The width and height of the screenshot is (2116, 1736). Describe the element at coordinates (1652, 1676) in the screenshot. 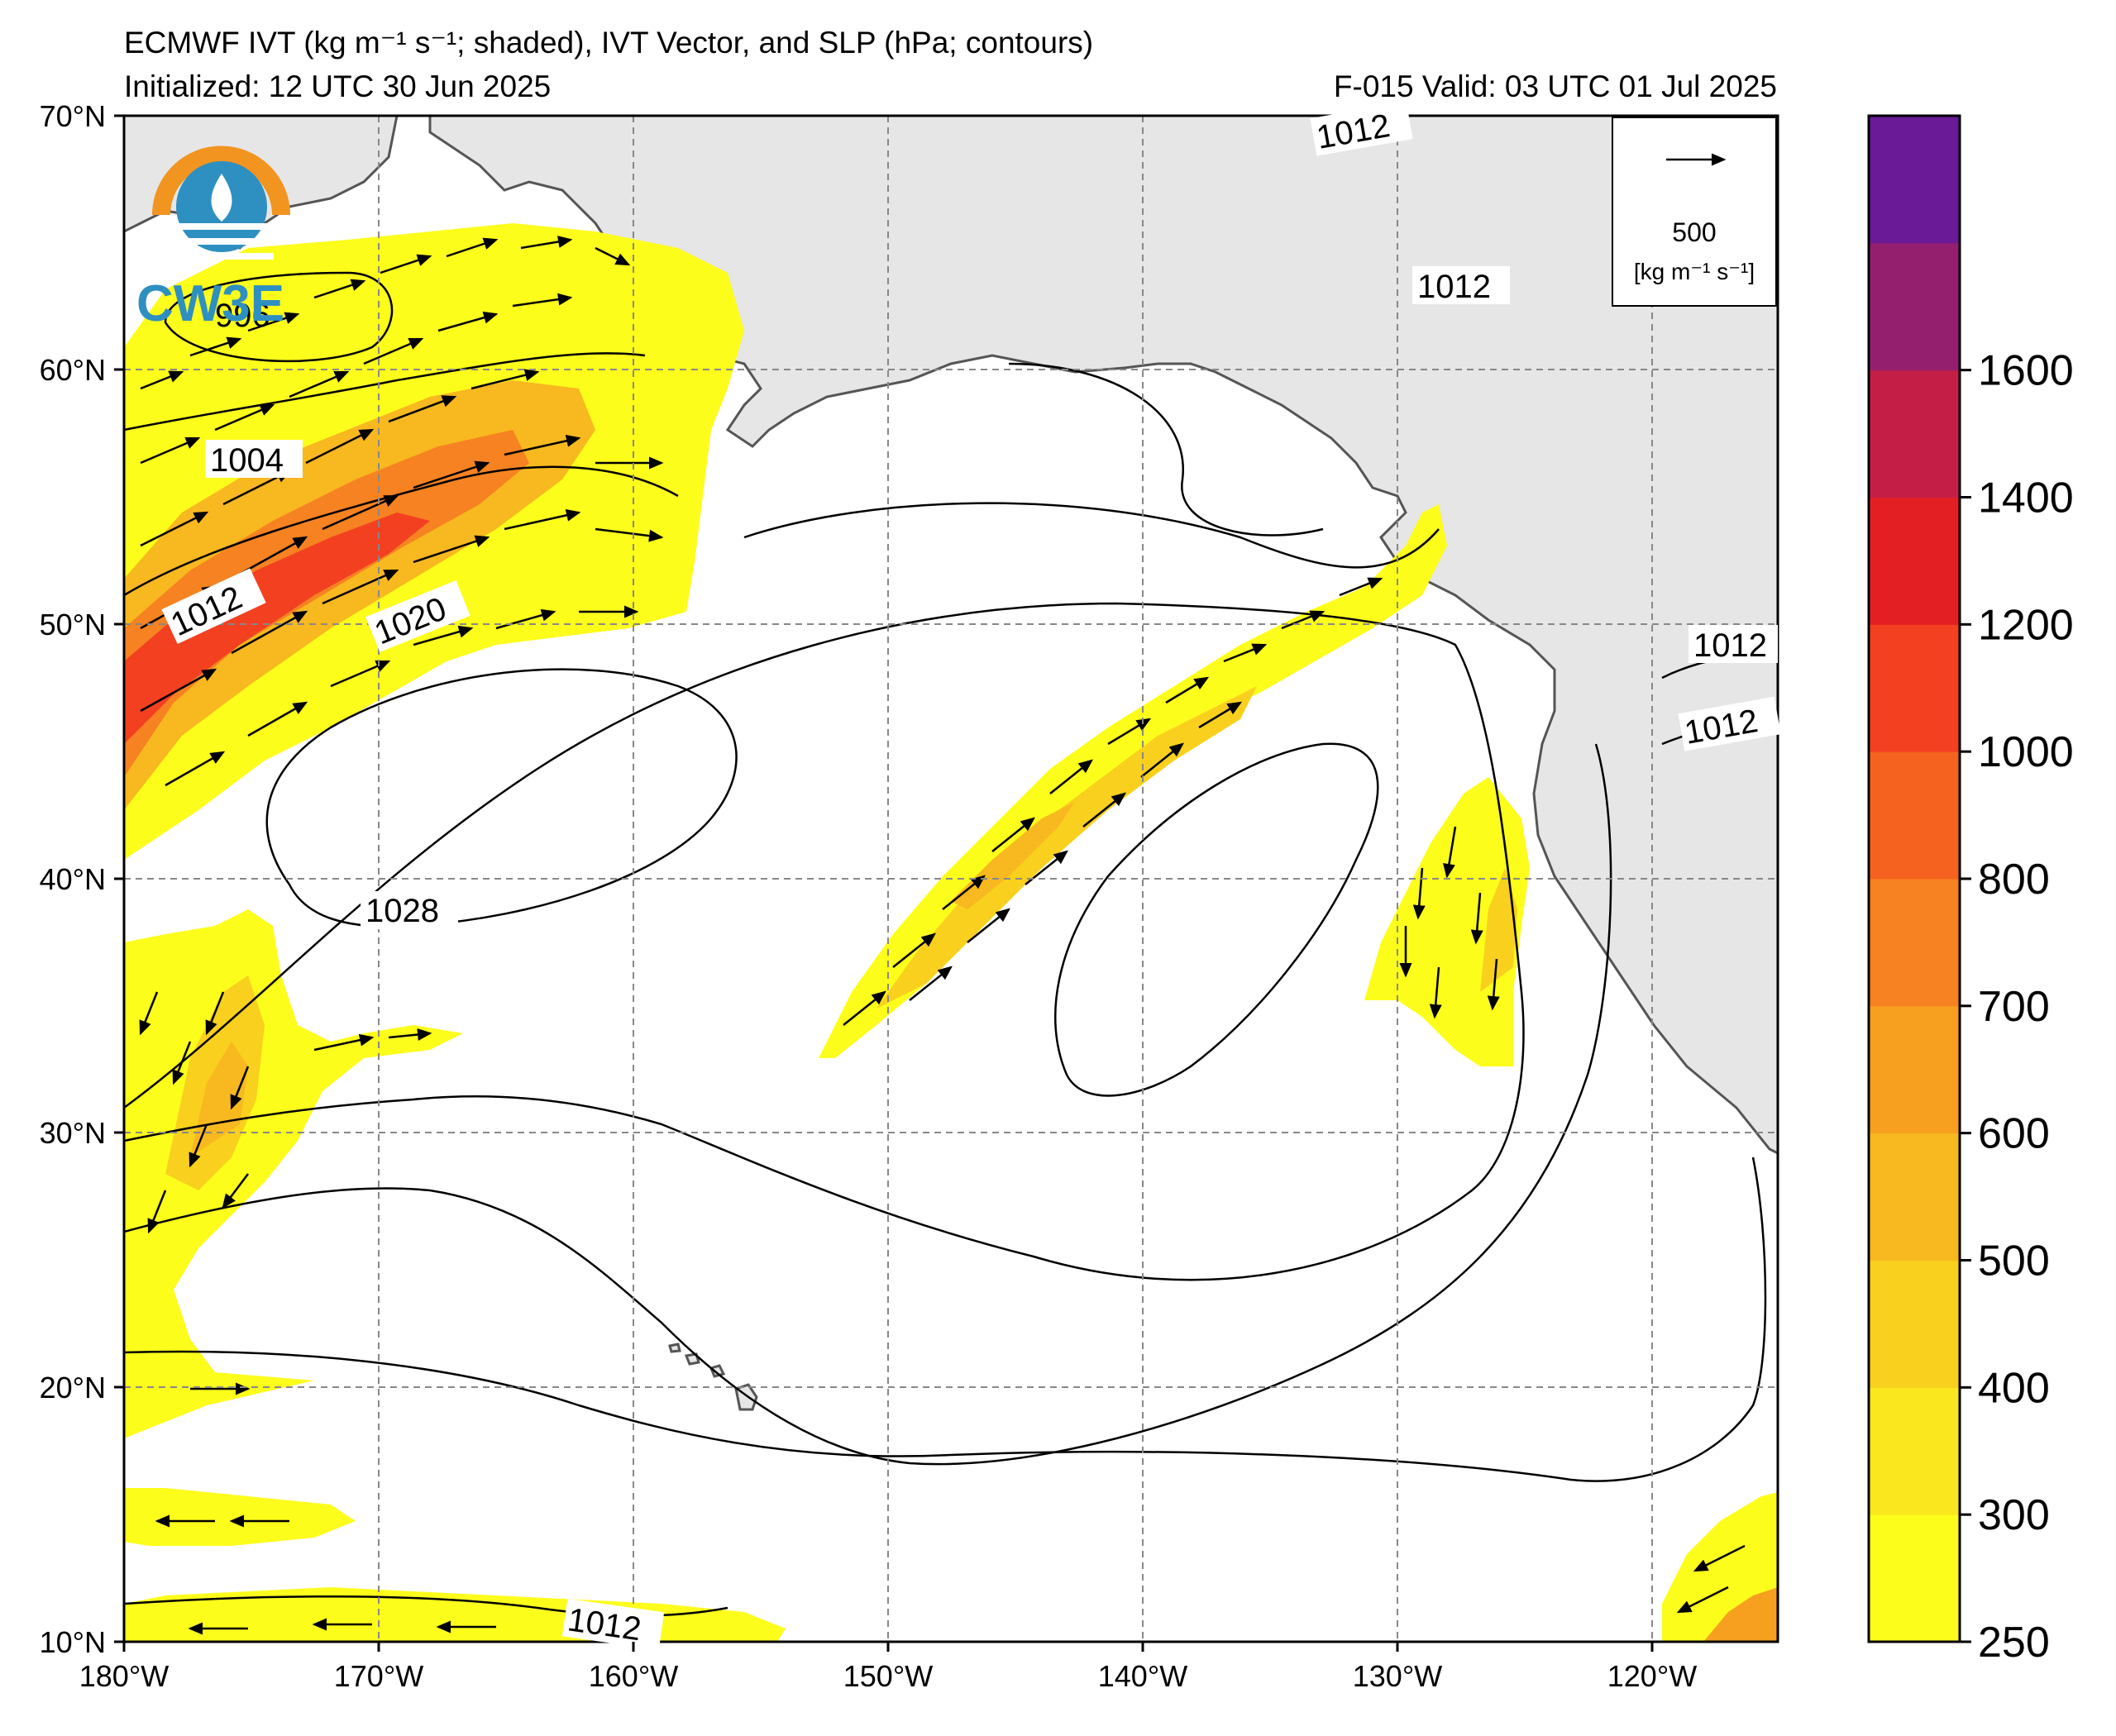

I see `lon-label: 120°W` at that location.